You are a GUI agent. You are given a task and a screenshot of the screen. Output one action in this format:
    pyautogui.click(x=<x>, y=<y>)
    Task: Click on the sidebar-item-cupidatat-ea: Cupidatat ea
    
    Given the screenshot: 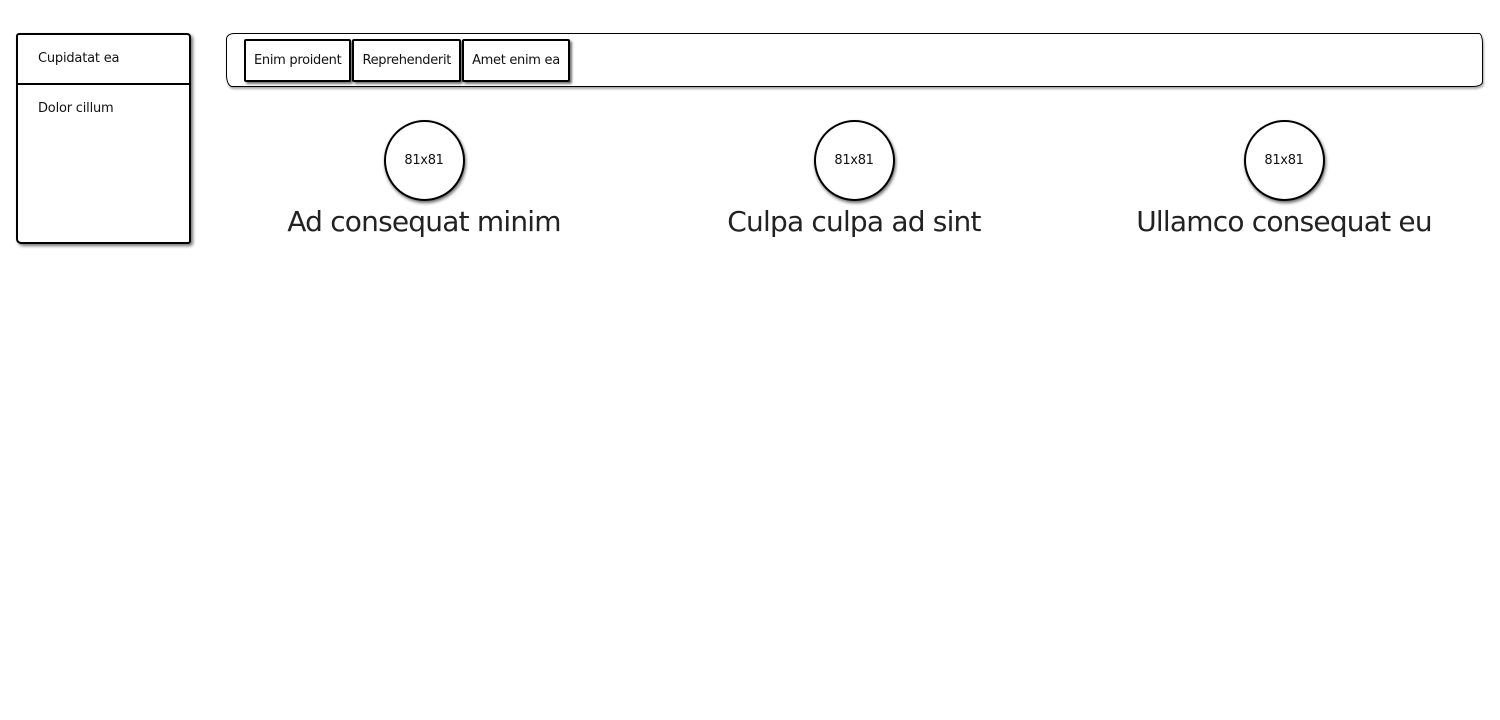 What is the action you would take?
    pyautogui.click(x=103, y=60)
    